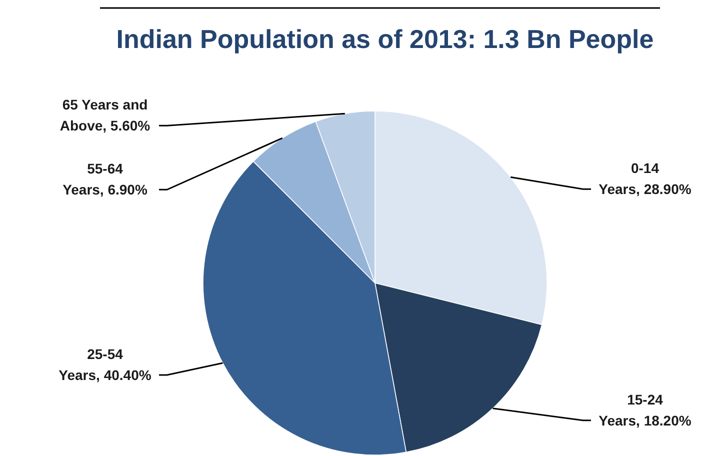 The height and width of the screenshot is (456, 713). Describe the element at coordinates (105, 365) in the screenshot. I see `slice-label: 25-54 Years, 40.40%` at that location.